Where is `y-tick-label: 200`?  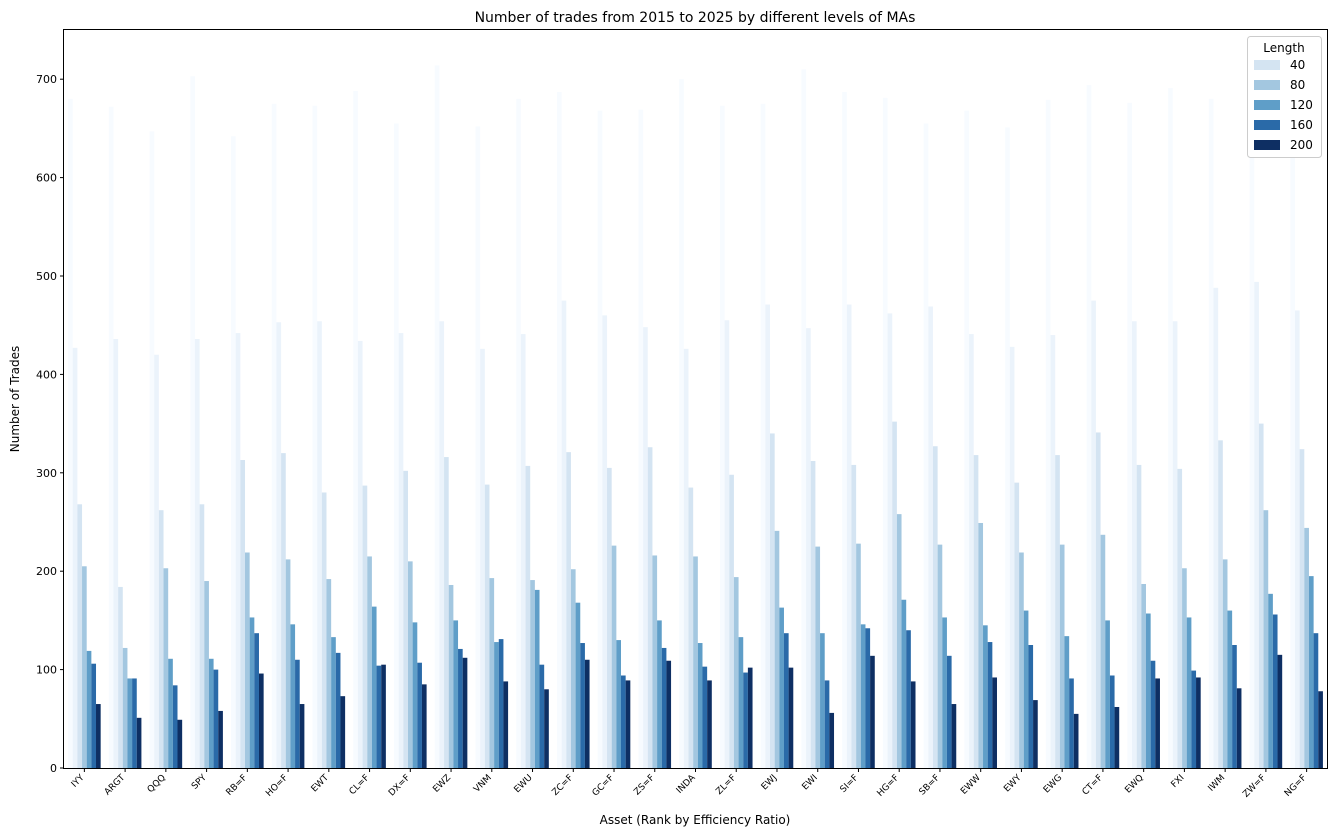
y-tick-label: 200 is located at coordinates (46, 571).